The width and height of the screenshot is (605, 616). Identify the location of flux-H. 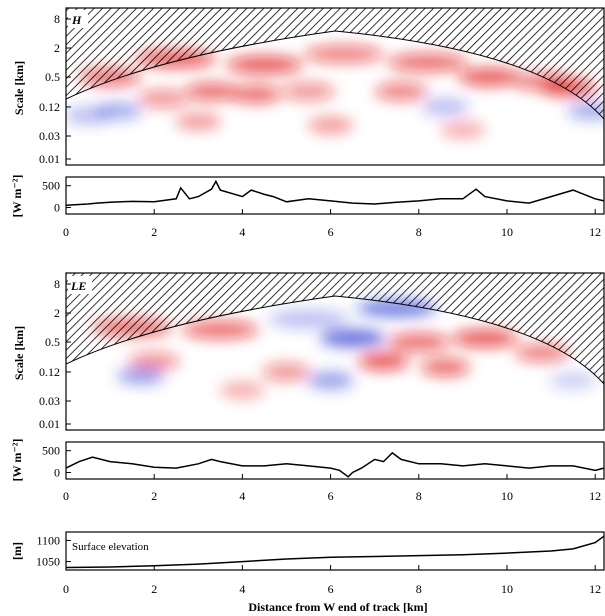
(335, 195).